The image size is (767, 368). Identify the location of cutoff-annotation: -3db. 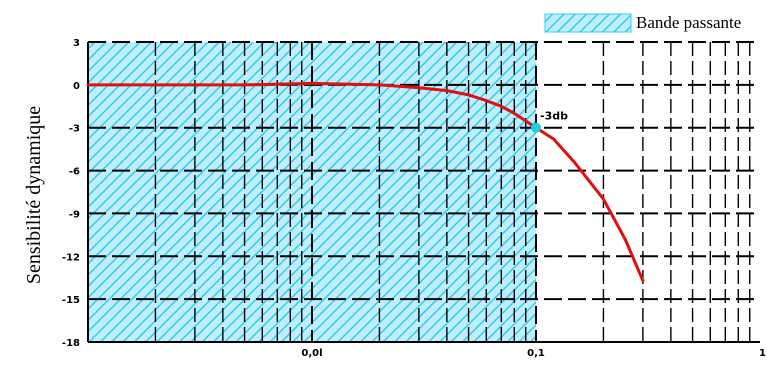
(554, 116).